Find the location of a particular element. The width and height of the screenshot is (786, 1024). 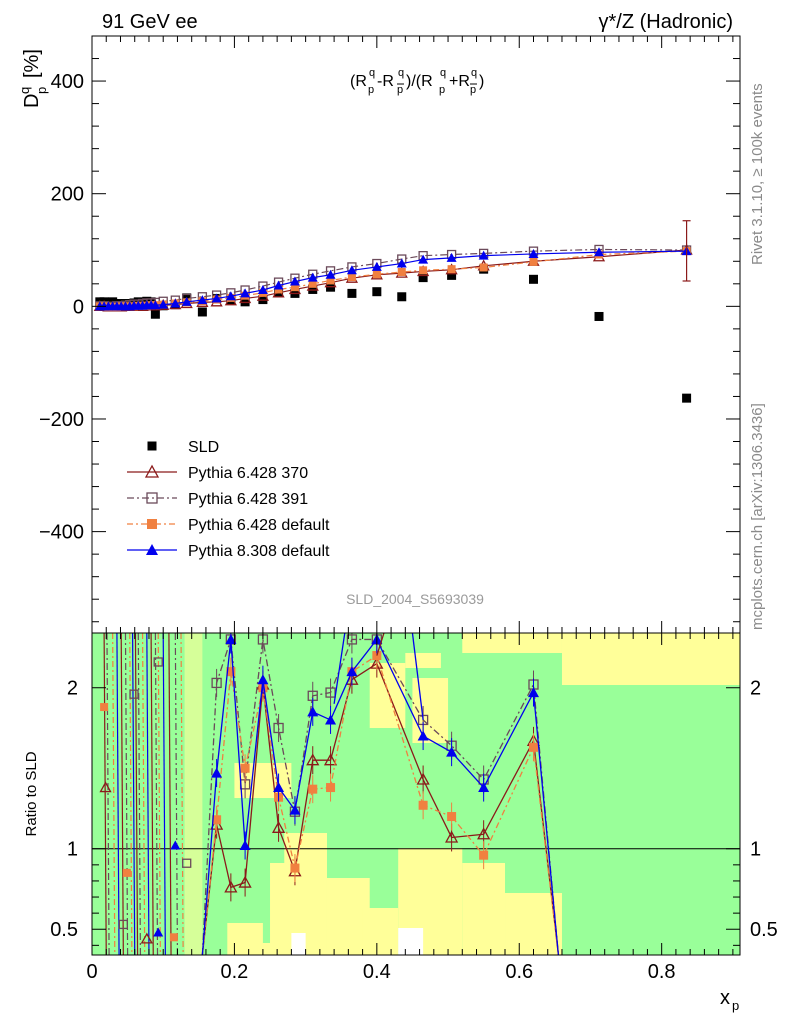

rivet-label: Rivet 3.1.10, ≥ 100k events is located at coordinates (757, 174).